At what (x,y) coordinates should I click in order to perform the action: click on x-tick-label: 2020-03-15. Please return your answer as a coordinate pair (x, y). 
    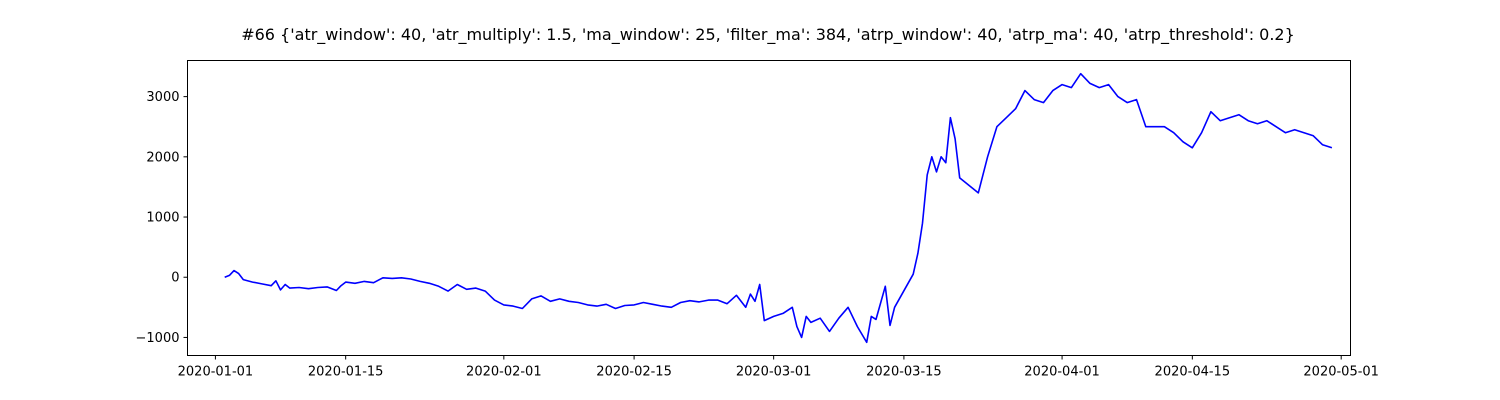
    Looking at the image, I should click on (904, 372).